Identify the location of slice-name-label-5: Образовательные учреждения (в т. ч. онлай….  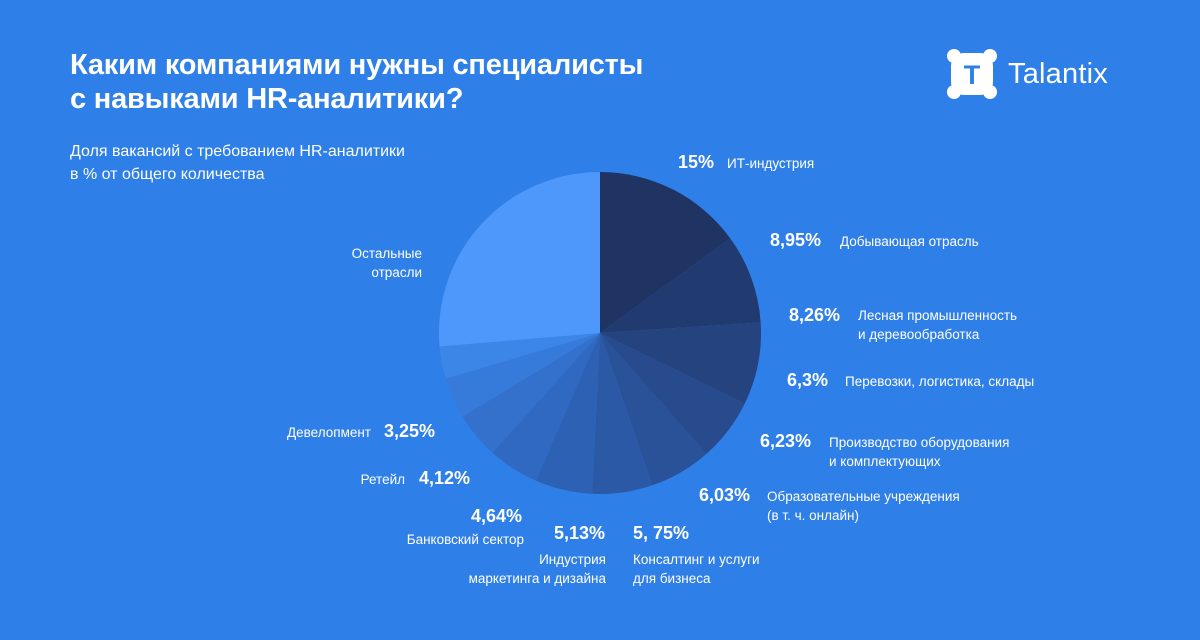
(863, 506).